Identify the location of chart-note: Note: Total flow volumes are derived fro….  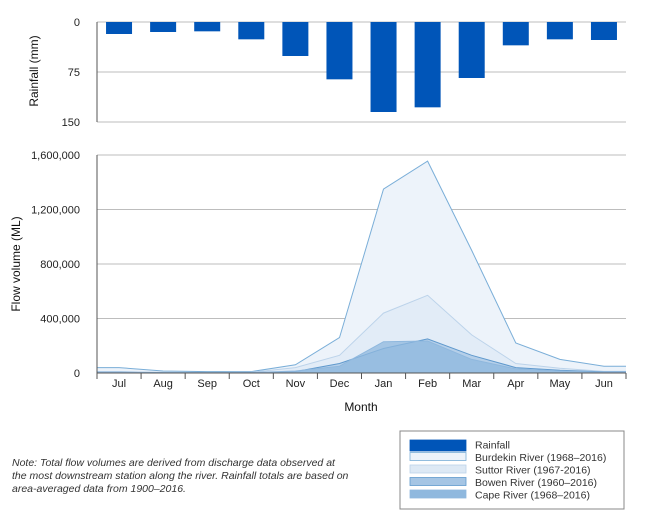
(180, 476).